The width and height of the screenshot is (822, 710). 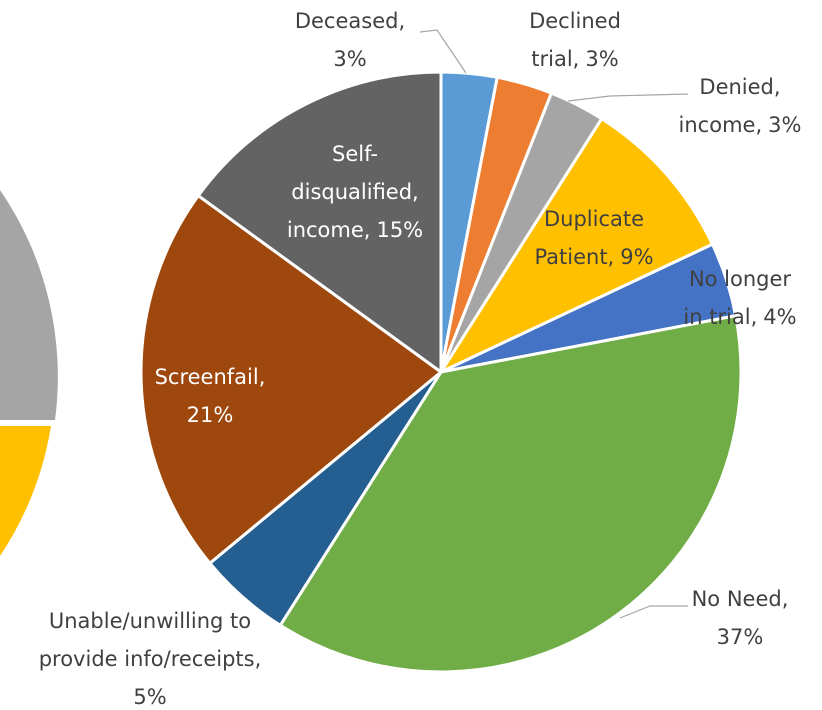 What do you see at coordinates (779, 317) in the screenshot?
I see `data-label-value: 4%` at bounding box center [779, 317].